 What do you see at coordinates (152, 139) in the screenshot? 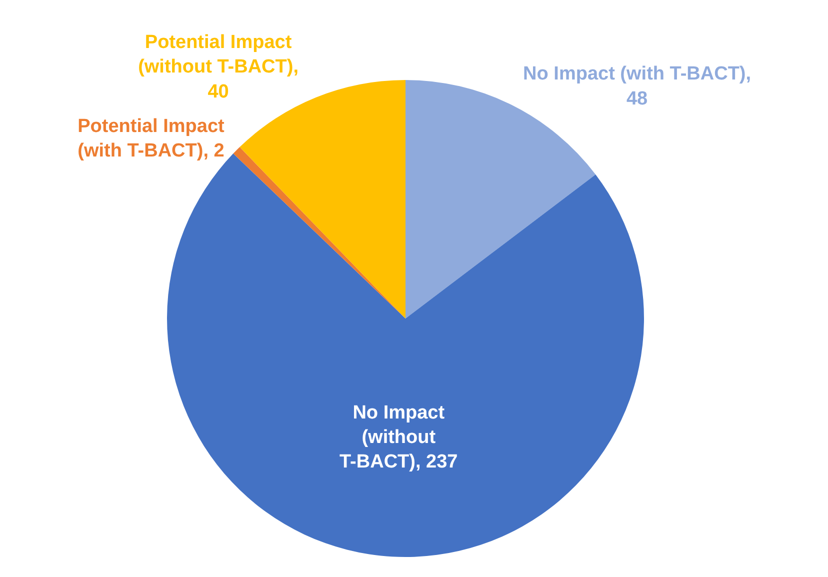
I see `slice-label: Potential Impact (with T-BACT), 2` at bounding box center [152, 139].